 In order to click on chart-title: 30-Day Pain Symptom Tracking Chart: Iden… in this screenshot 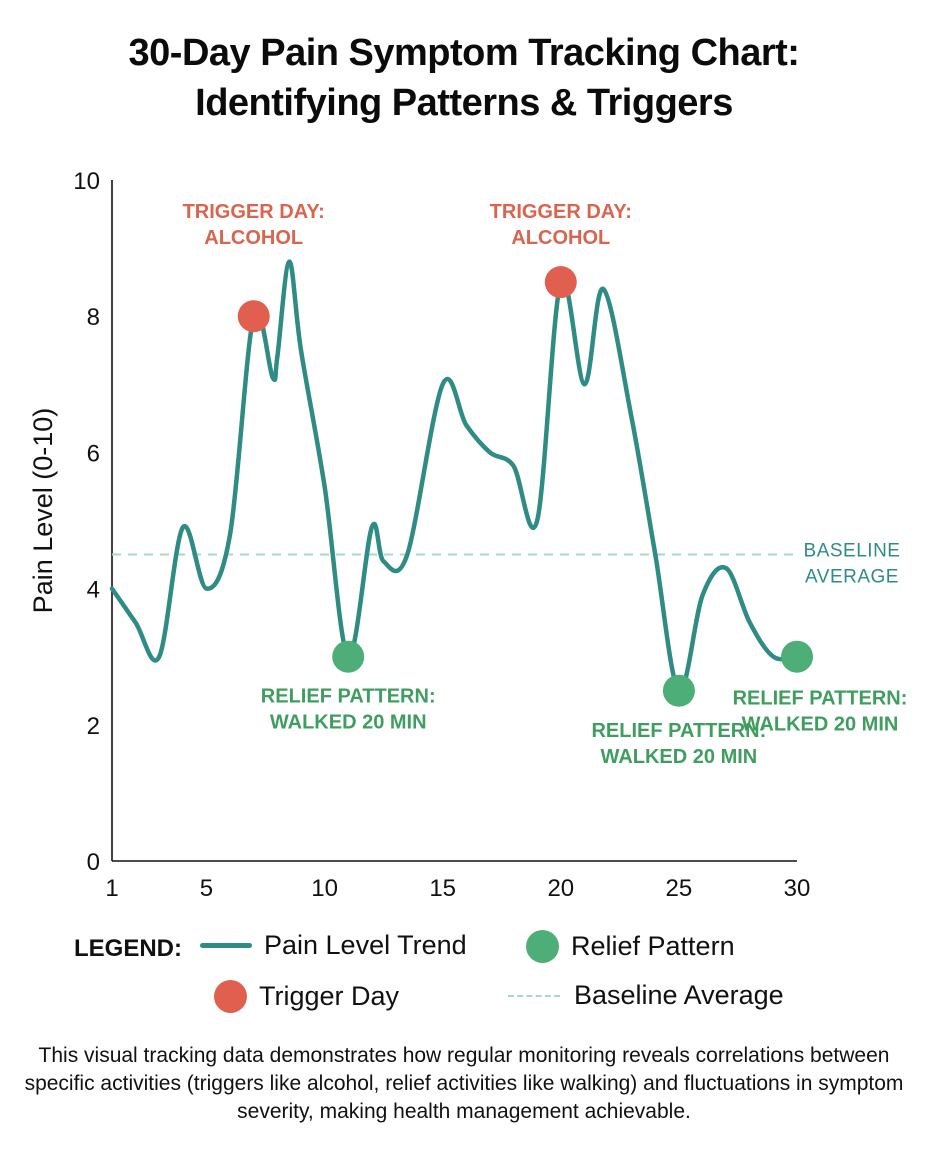, I will do `click(464, 78)`.